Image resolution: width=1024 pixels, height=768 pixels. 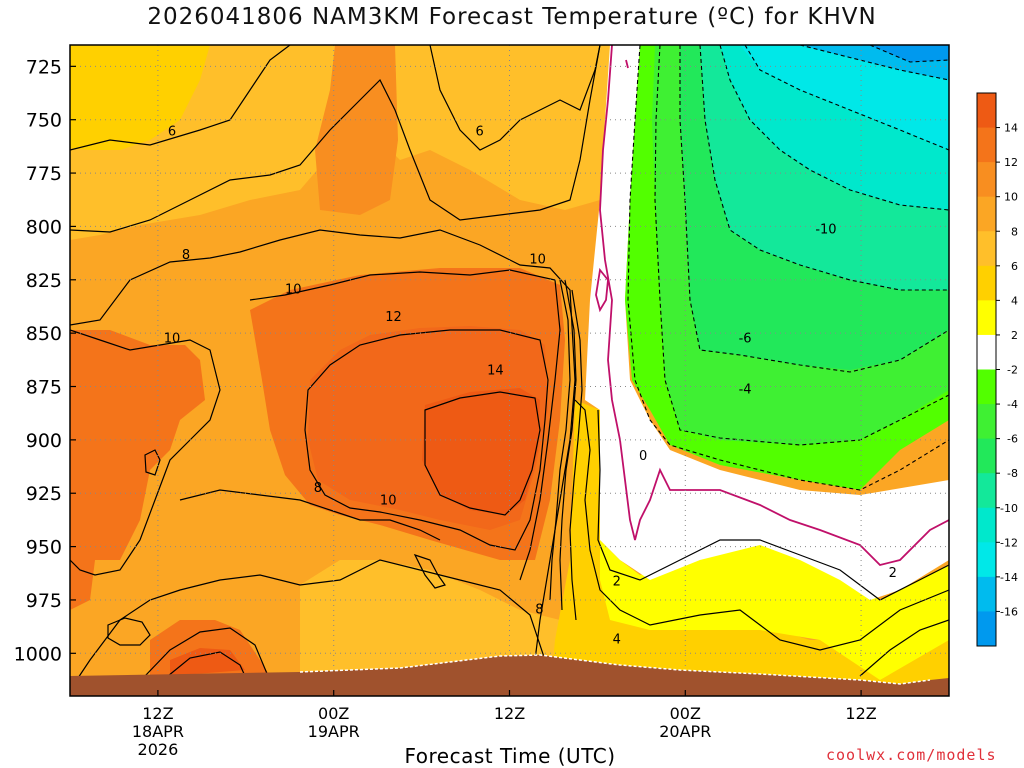 What do you see at coordinates (615, 669) in the screenshot?
I see `terrain-edge` at bounding box center [615, 669].